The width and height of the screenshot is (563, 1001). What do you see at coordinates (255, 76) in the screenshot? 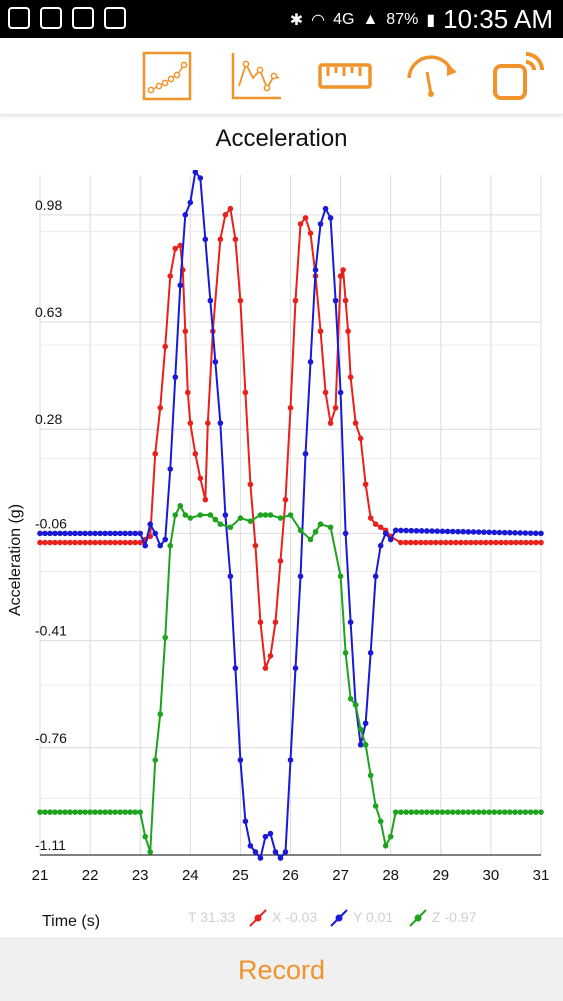
I see `line-chart-icon` at bounding box center [255, 76].